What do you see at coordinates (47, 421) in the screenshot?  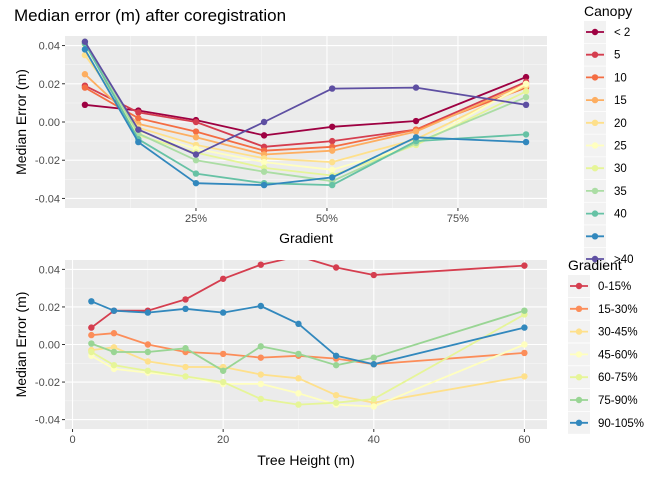 I see `y-tick-label: -0.04` at bounding box center [47, 421].